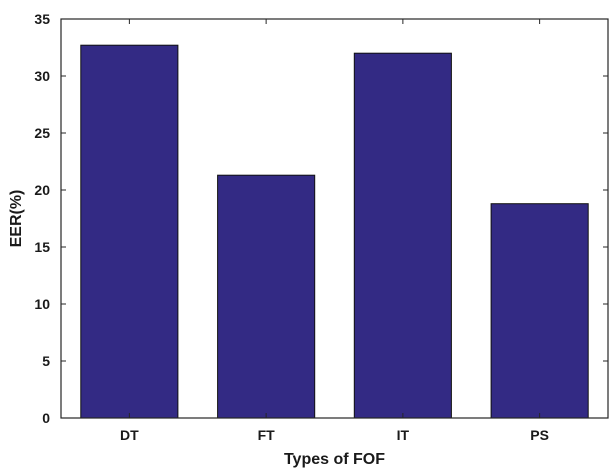  Describe the element at coordinates (334, 459) in the screenshot. I see `x-axis-label: Types of FOF` at that location.